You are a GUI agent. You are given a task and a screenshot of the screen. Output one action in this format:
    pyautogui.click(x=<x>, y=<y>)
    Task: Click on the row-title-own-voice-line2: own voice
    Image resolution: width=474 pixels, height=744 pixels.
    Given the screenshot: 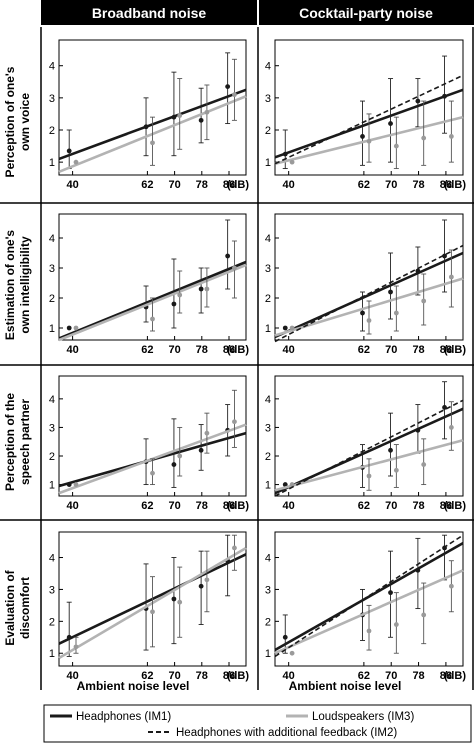 What is the action you would take?
    pyautogui.click(x=25, y=122)
    